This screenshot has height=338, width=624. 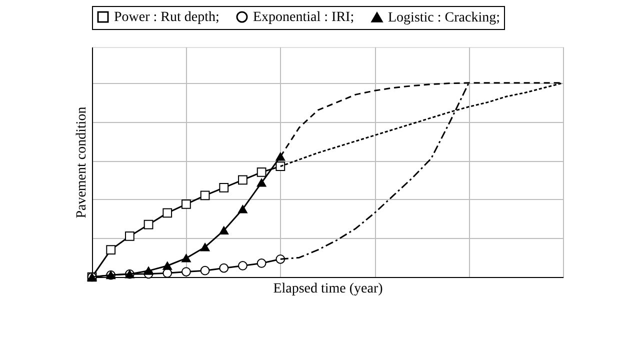 What do you see at coordinates (303, 17) in the screenshot?
I see `legend-label: Exponential : IRI;` at bounding box center [303, 17].